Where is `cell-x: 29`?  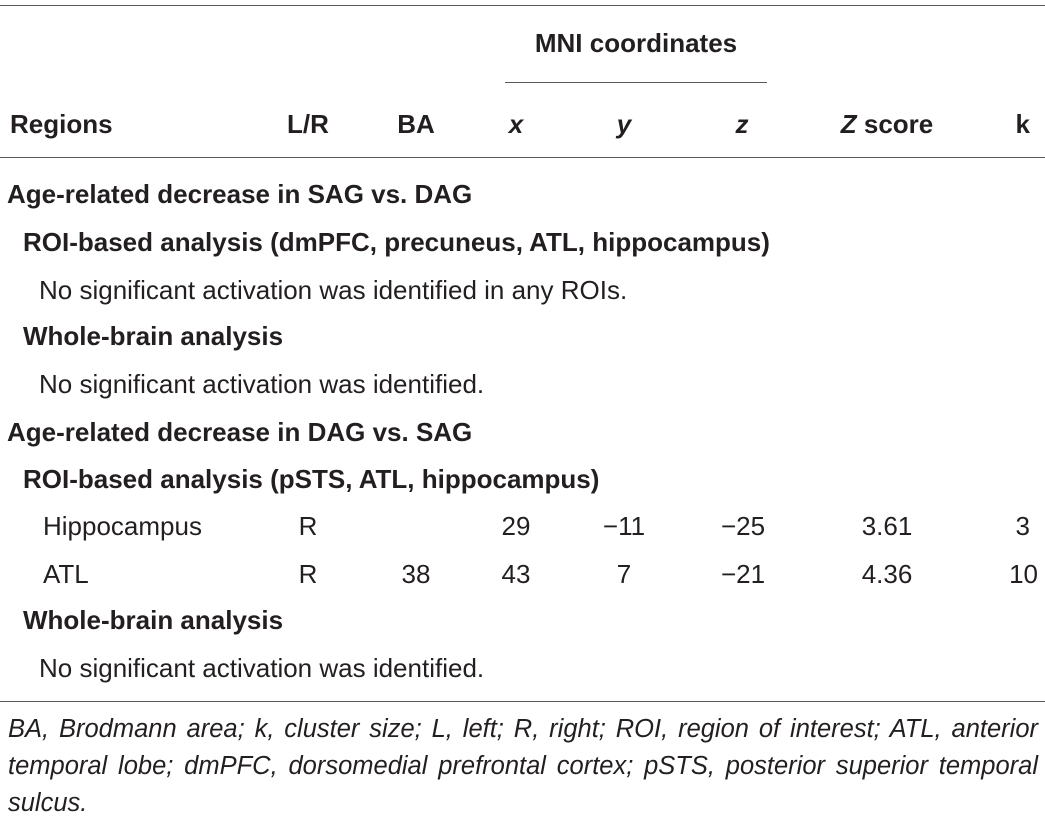
cell-x: 29 is located at coordinates (516, 526).